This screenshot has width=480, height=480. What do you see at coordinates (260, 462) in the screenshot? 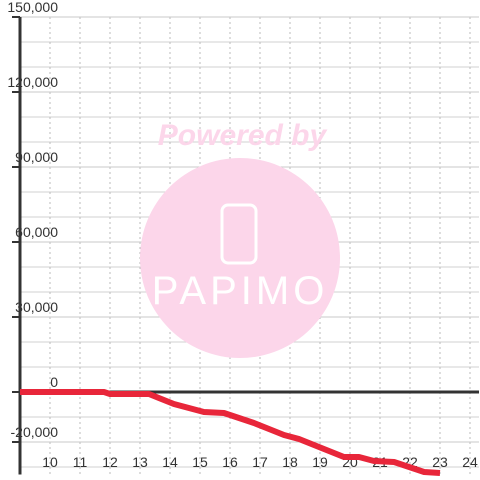
I see `x-tick-label: 17` at bounding box center [260, 462].